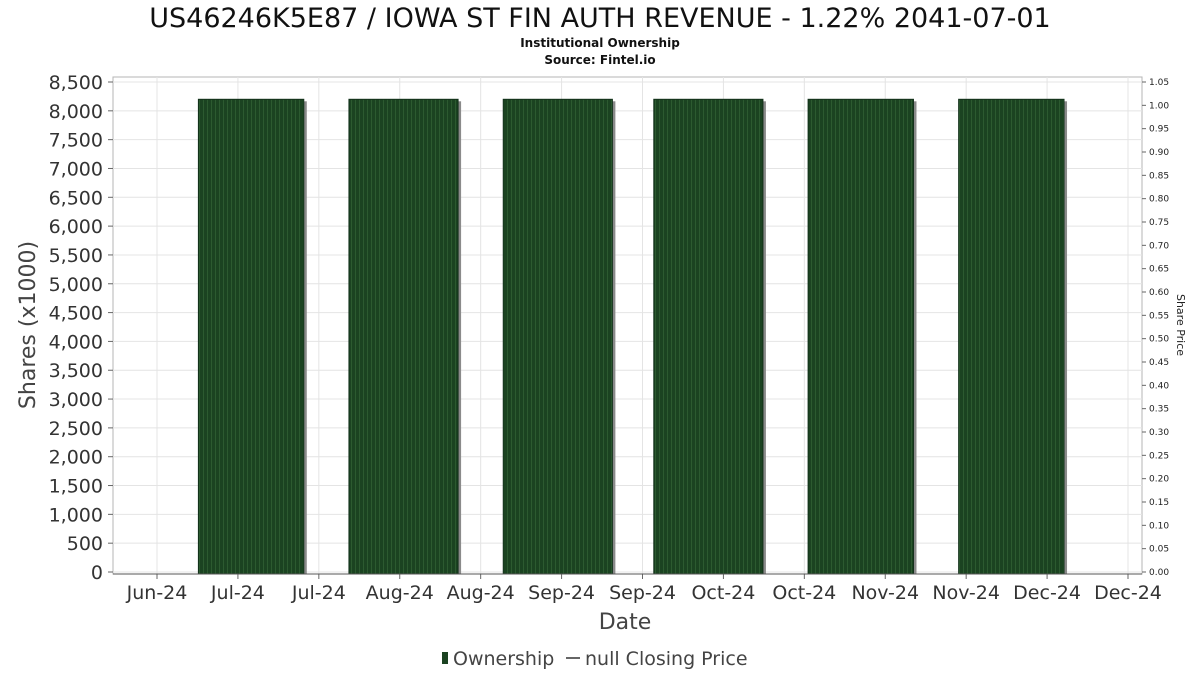 This screenshot has width=1200, height=675. What do you see at coordinates (85, 544) in the screenshot?
I see `y-tick-label: 500` at bounding box center [85, 544].